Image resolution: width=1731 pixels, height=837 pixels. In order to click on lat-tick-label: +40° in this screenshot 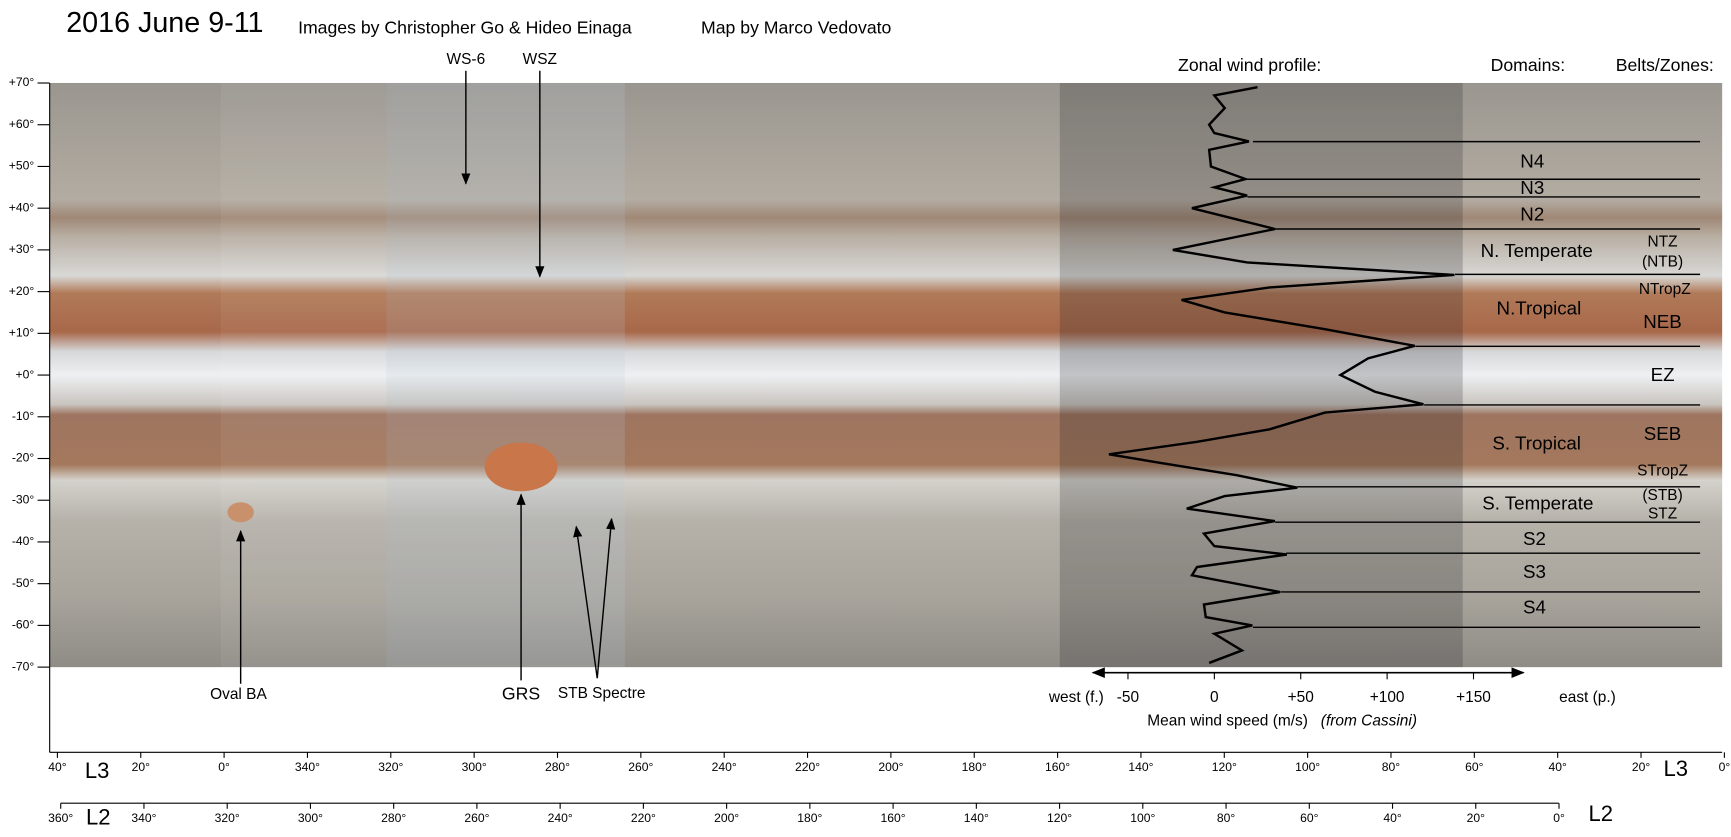, I will do `click(22, 207)`.